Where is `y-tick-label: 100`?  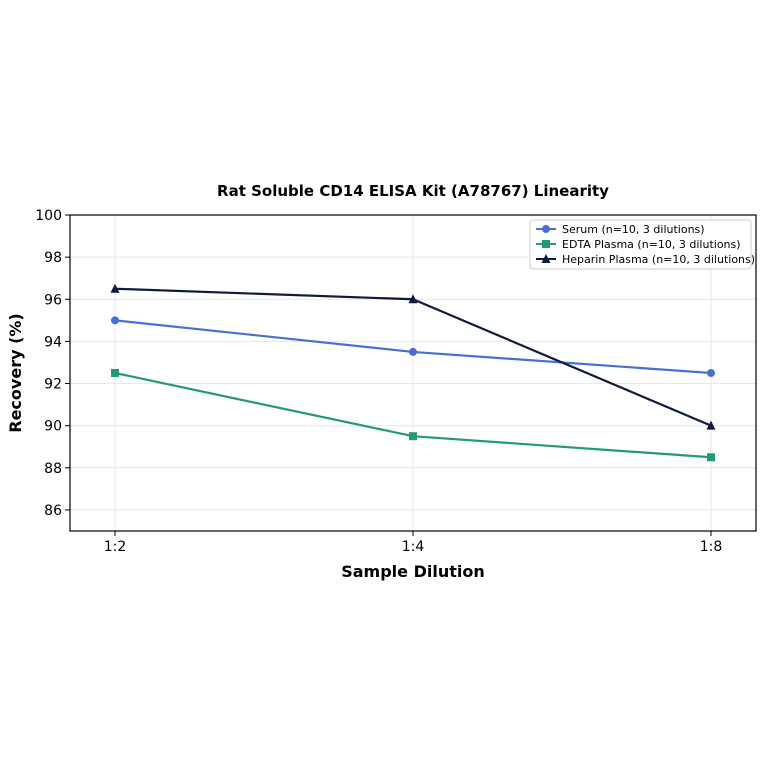
y-tick-label: 100 is located at coordinates (48, 216).